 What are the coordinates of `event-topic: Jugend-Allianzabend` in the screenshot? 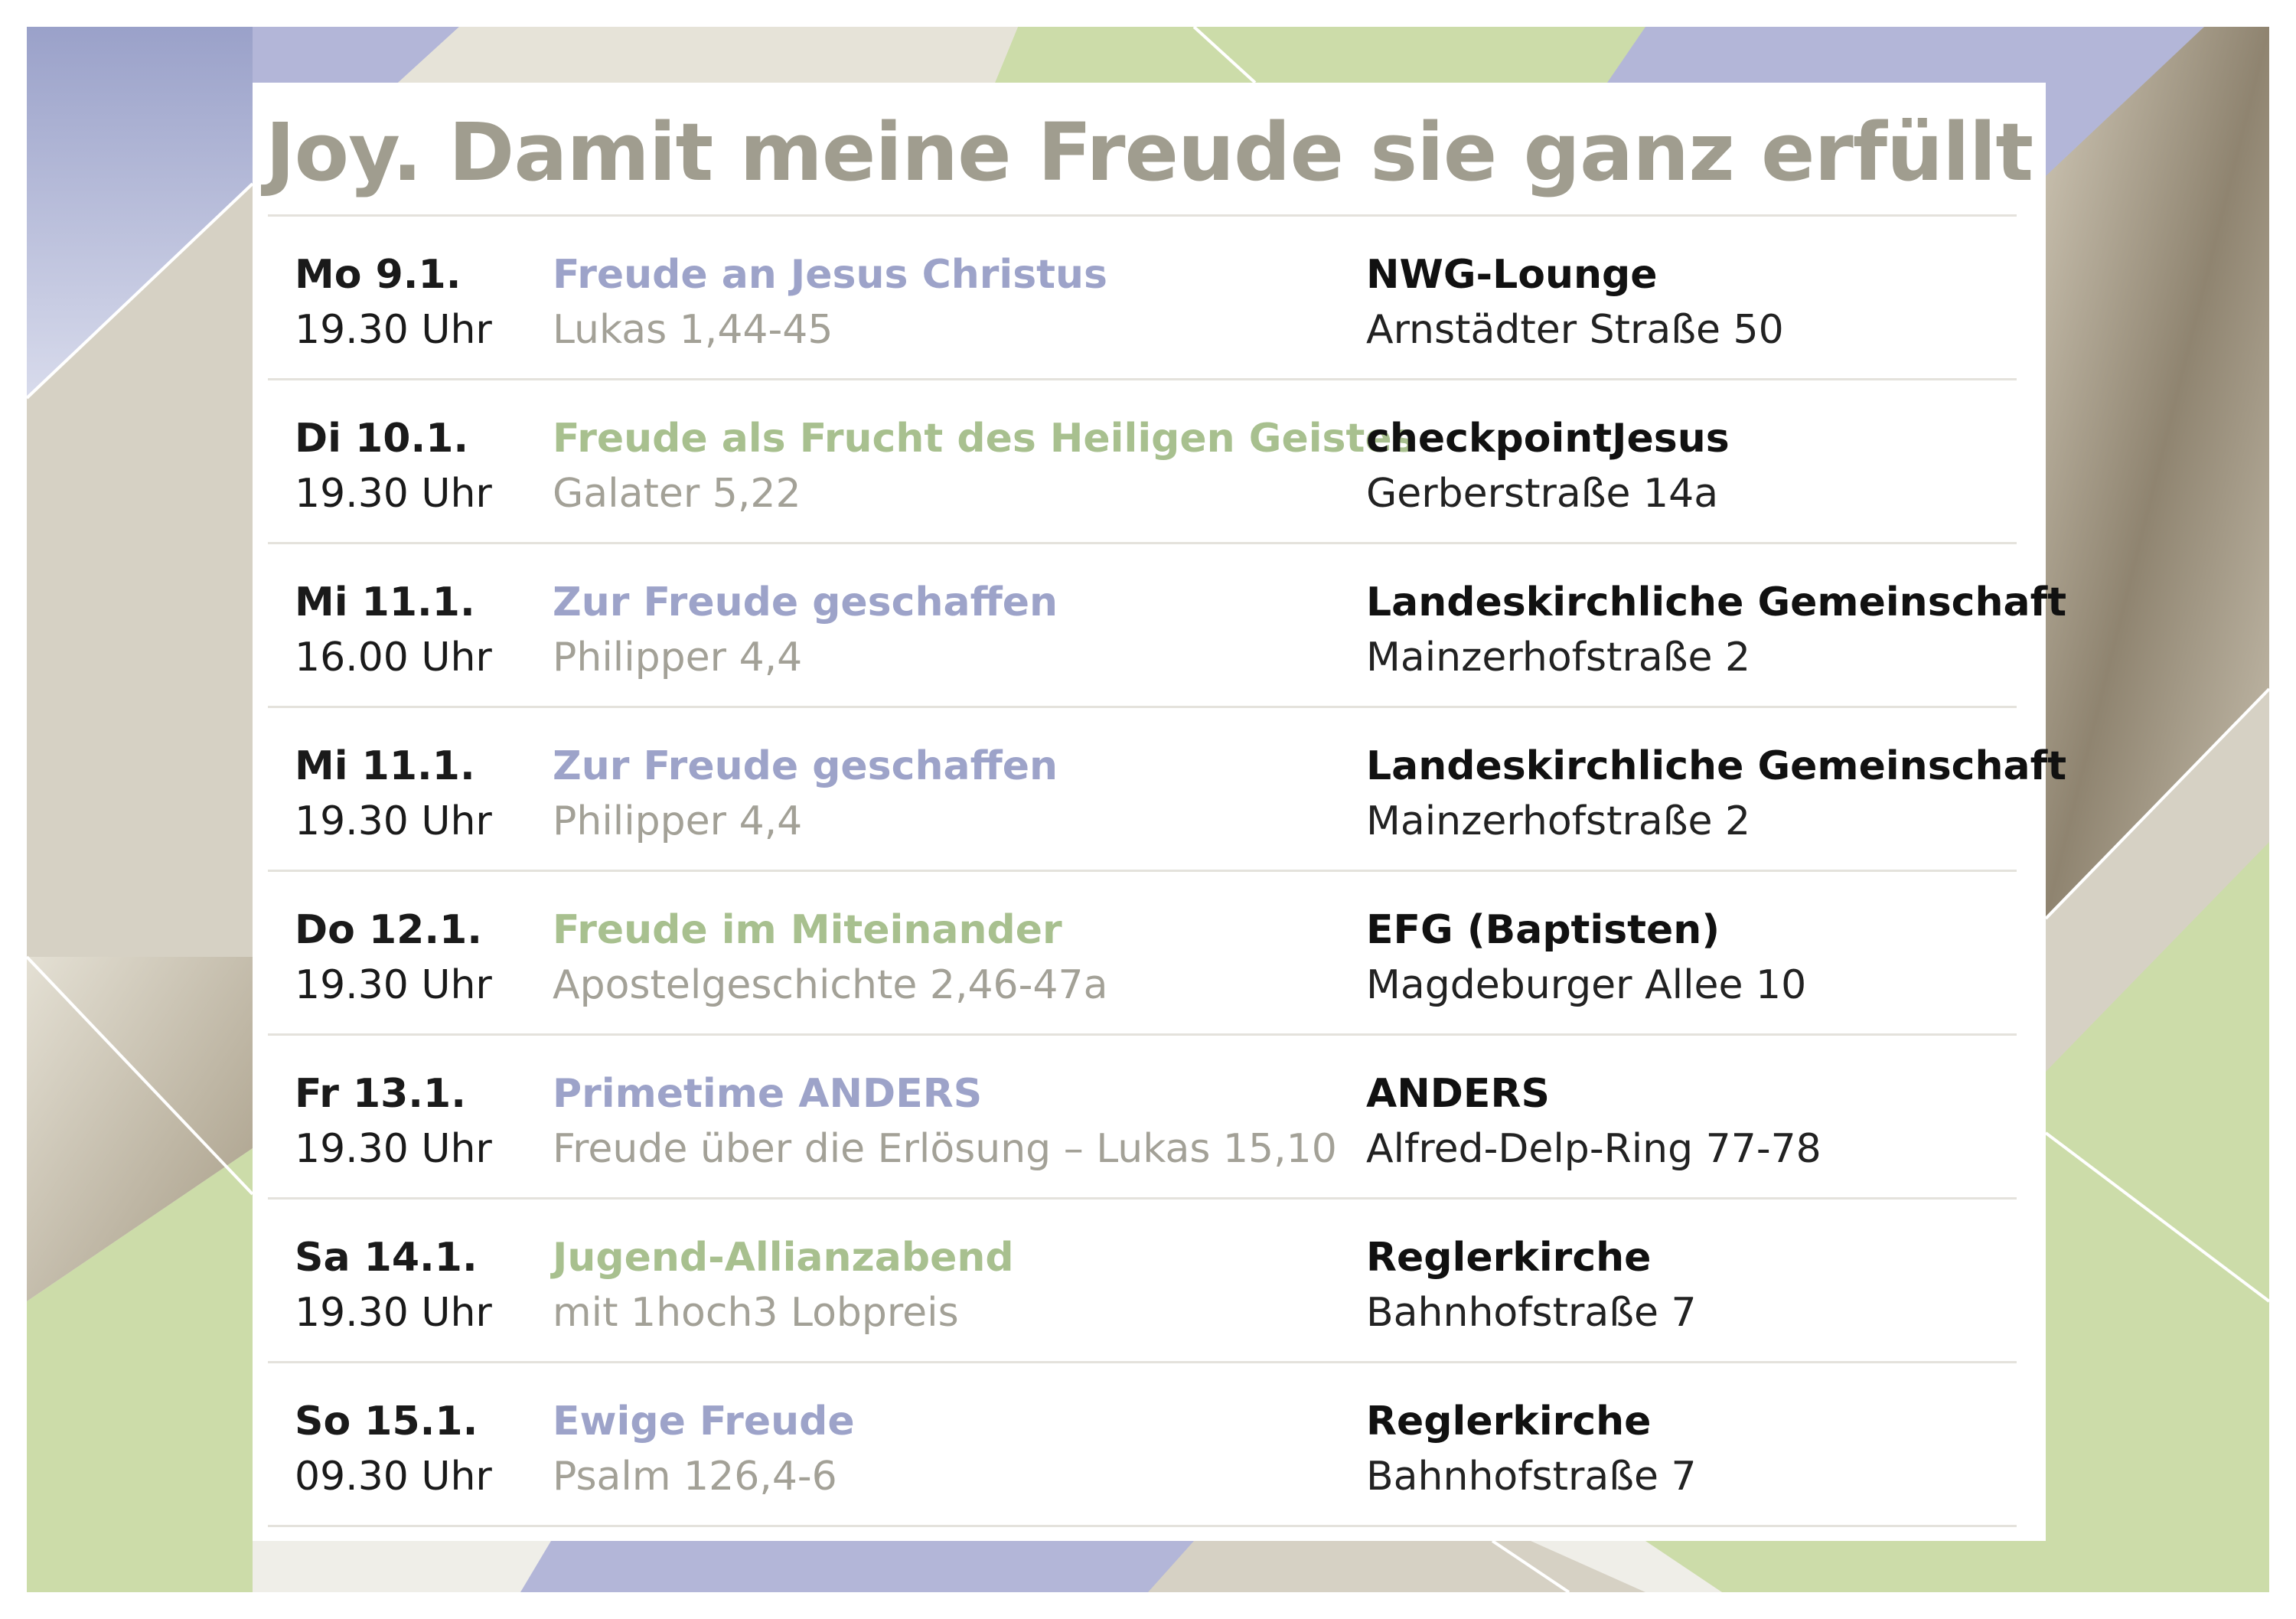 It's located at (783, 1258).